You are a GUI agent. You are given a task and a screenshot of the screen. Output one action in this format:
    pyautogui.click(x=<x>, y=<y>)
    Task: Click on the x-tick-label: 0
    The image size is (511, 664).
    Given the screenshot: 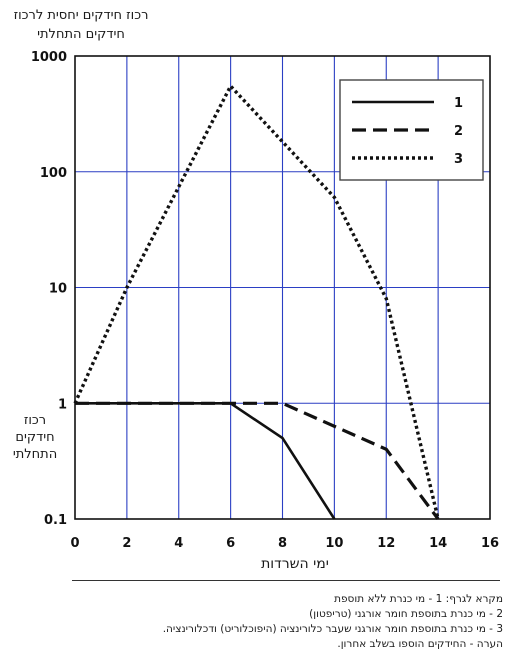 What is the action you would take?
    pyautogui.click(x=74, y=543)
    